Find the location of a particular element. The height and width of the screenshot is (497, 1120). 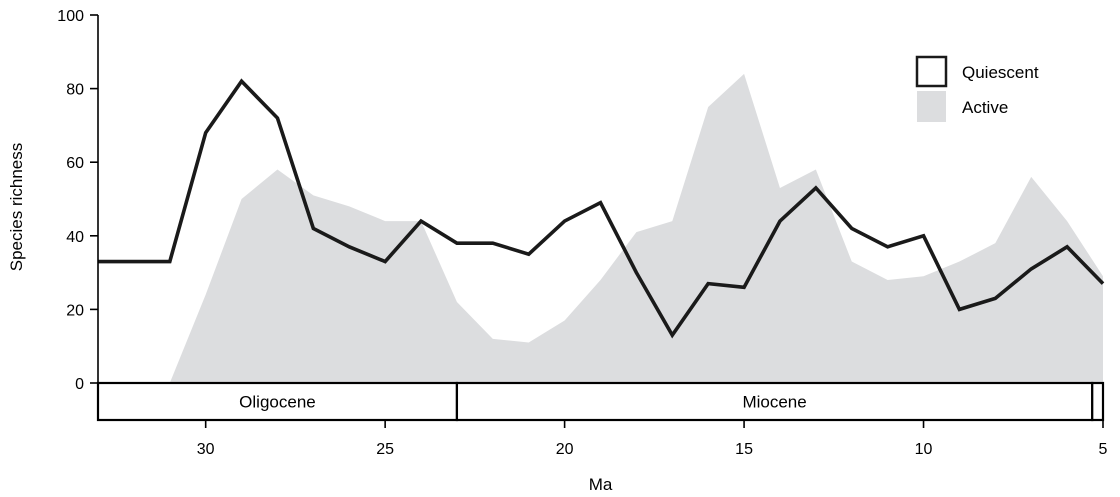

x-tick-label: 15 is located at coordinates (744, 449).